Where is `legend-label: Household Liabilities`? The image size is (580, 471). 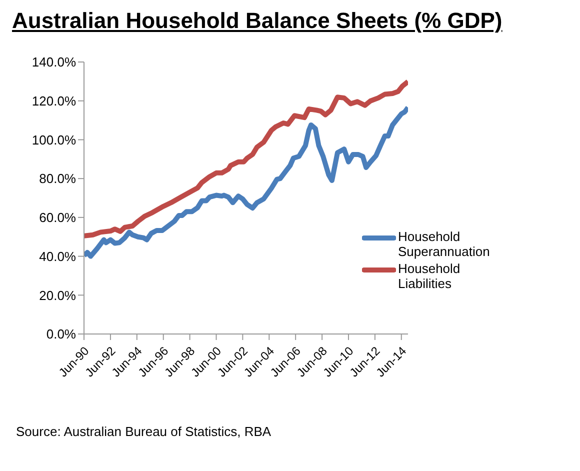
legend-label: Household Liabilities is located at coordinates (430, 276).